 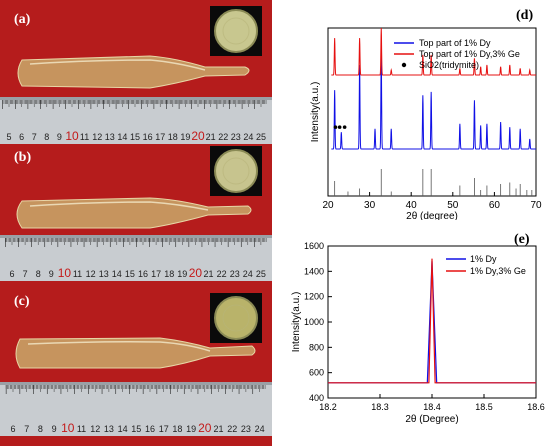 I want to click on ruler: 6 7 8 9 10 11 12 13 14 15 16 17 18 19 20 21 22 23 24 25, so click(x=136, y=258).